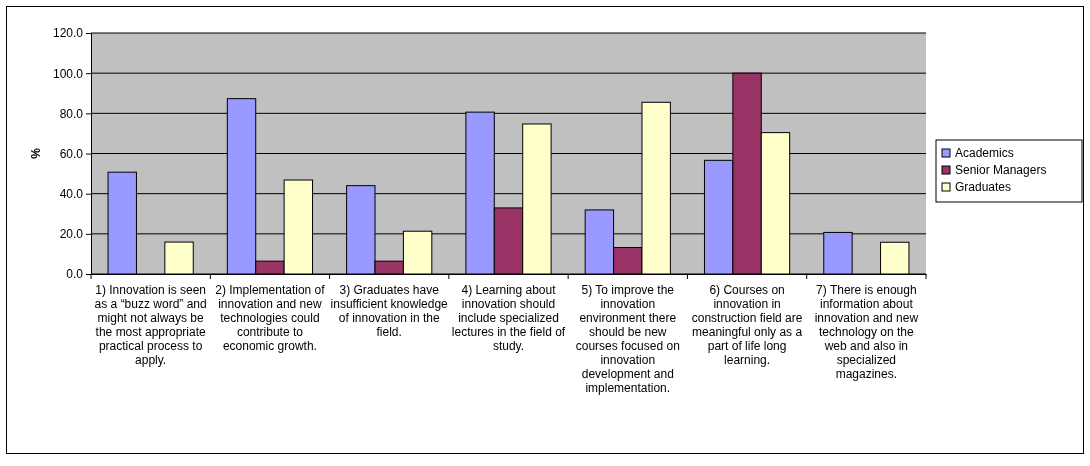 This screenshot has height=466, width=1090. What do you see at coordinates (270, 318) in the screenshot?
I see `x-tick-label: 2) Implementation of innovation and new technologies could contribute to economic growth.` at bounding box center [270, 318].